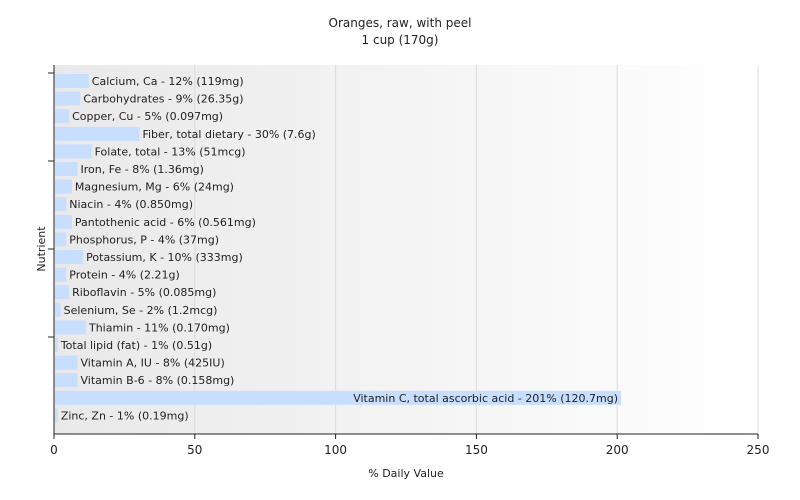  What do you see at coordinates (136, 345) in the screenshot?
I see `bar-label: Total lipid (fat) - 1% (0.51g)` at bounding box center [136, 345].